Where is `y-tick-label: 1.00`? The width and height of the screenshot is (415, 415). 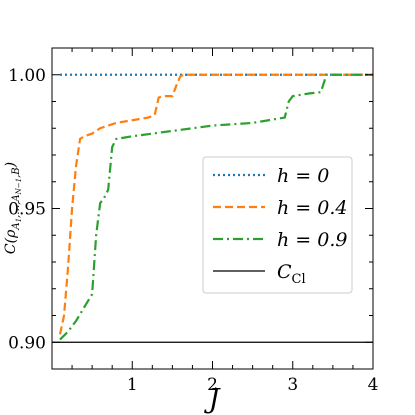 y-tick-label: 1.00 is located at coordinates (27, 76).